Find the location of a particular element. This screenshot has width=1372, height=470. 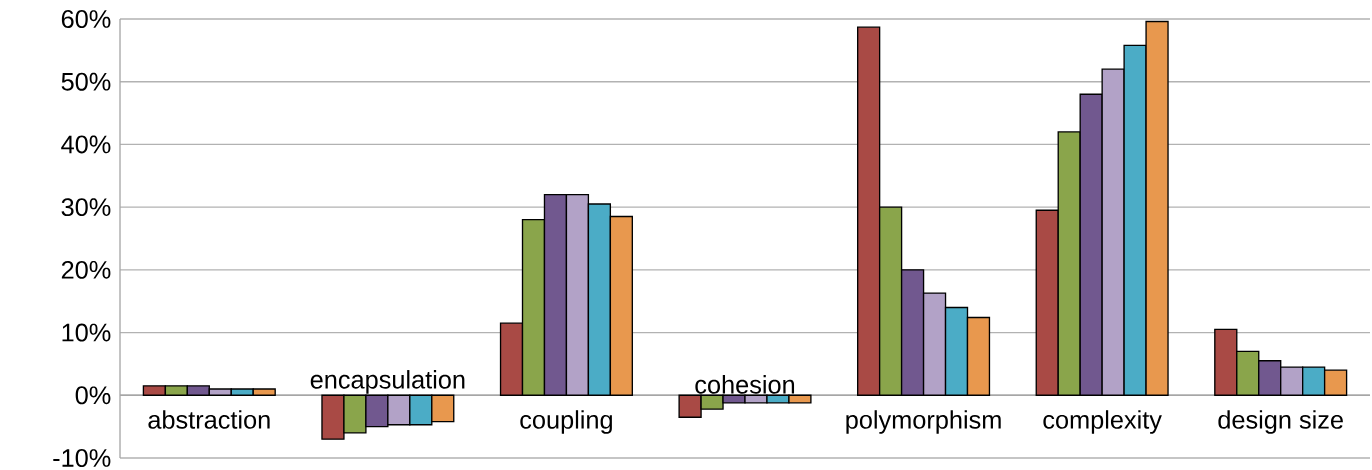

x-tick-label: cohesion is located at coordinates (745, 384).